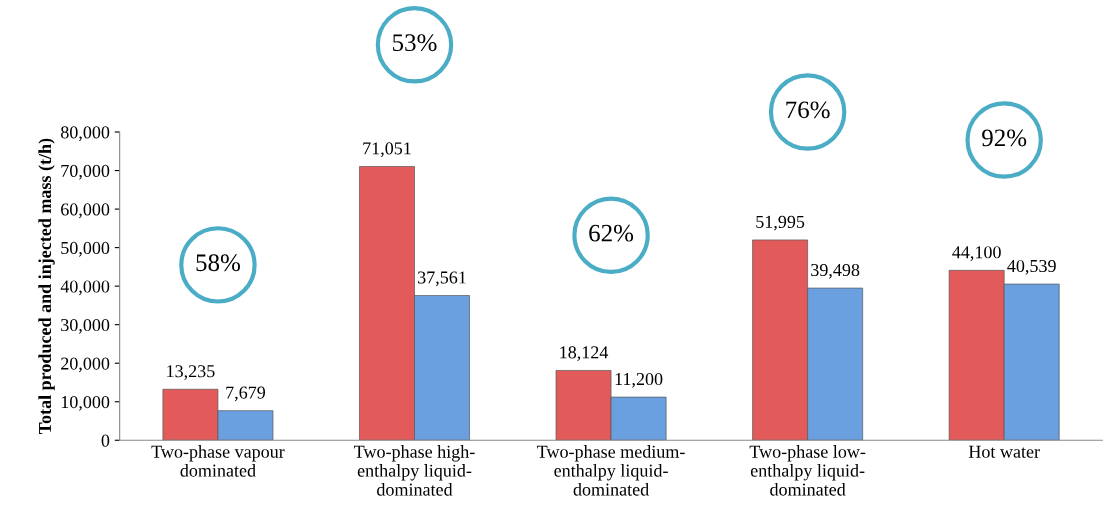 This screenshot has width=1108, height=526. What do you see at coordinates (105, 440) in the screenshot?
I see `y-tick-label: 0` at bounding box center [105, 440].